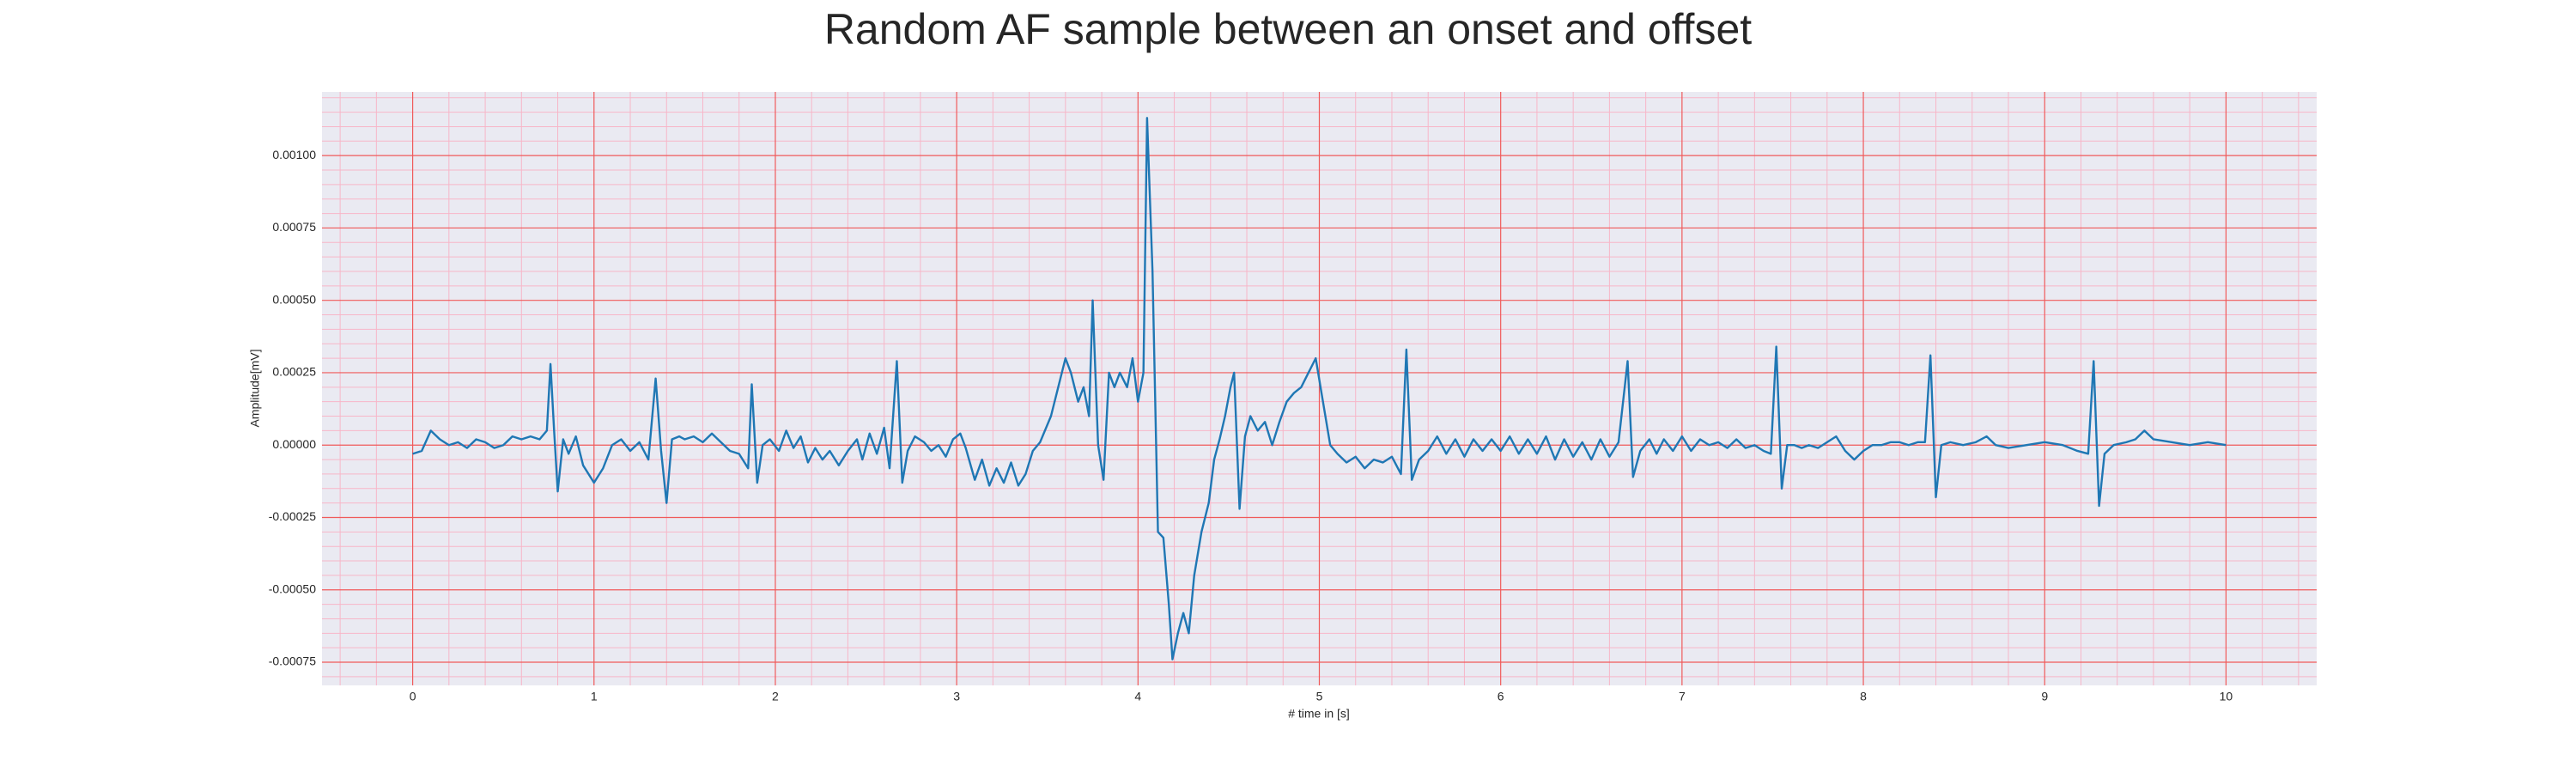  I want to click on y-tick-label: 0.00075, so click(294, 227).